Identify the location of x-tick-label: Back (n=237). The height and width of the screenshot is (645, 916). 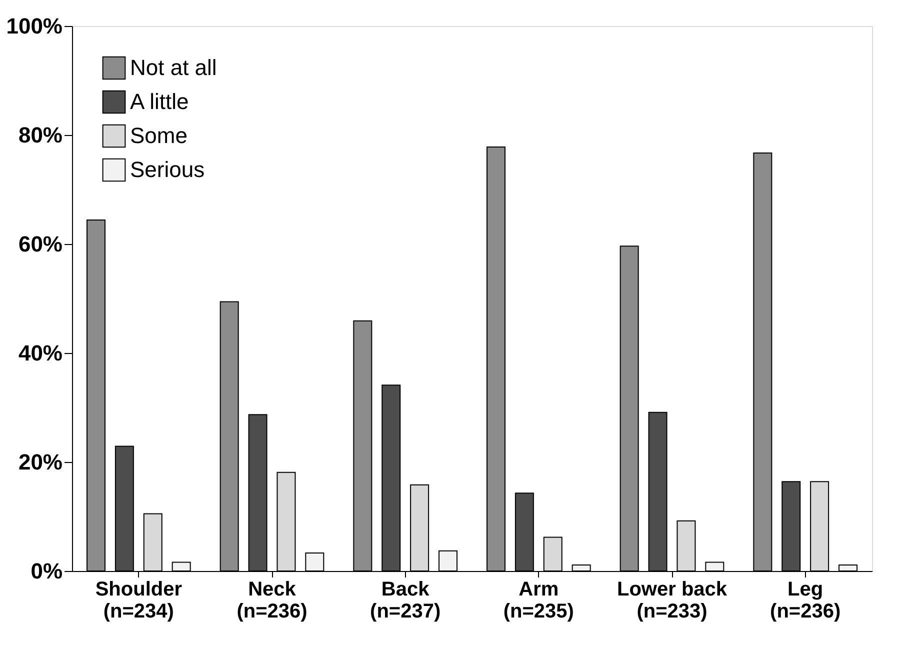
(405, 600).